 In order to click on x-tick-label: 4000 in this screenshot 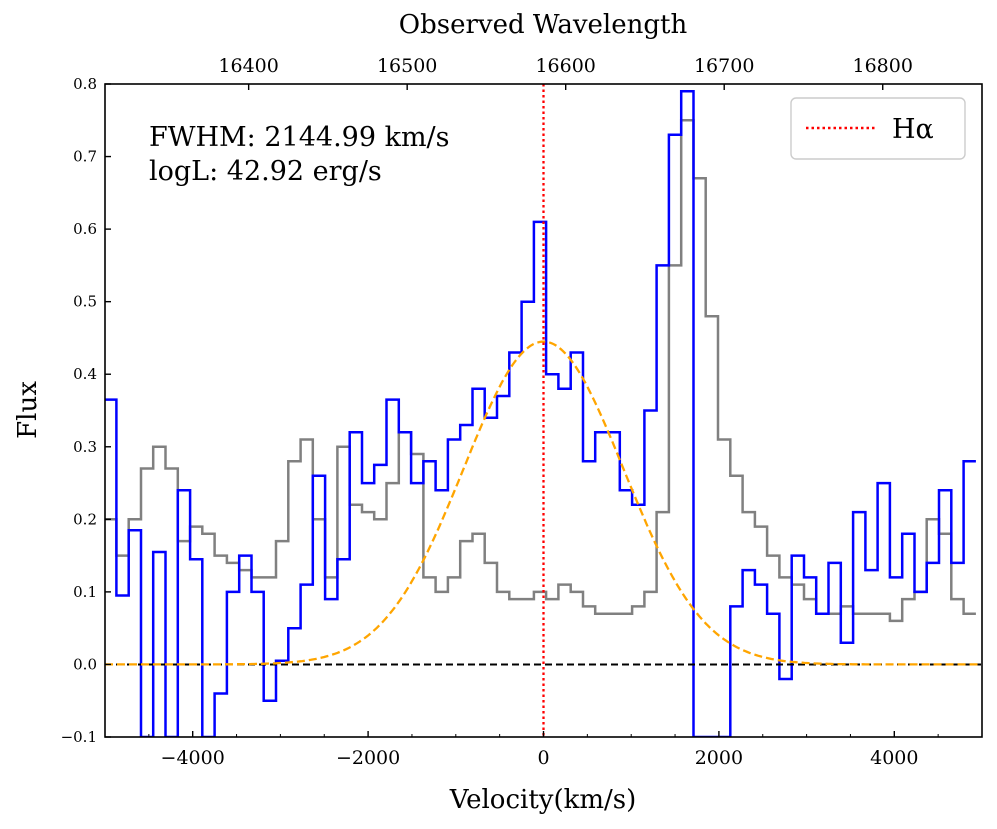, I will do `click(894, 758)`.